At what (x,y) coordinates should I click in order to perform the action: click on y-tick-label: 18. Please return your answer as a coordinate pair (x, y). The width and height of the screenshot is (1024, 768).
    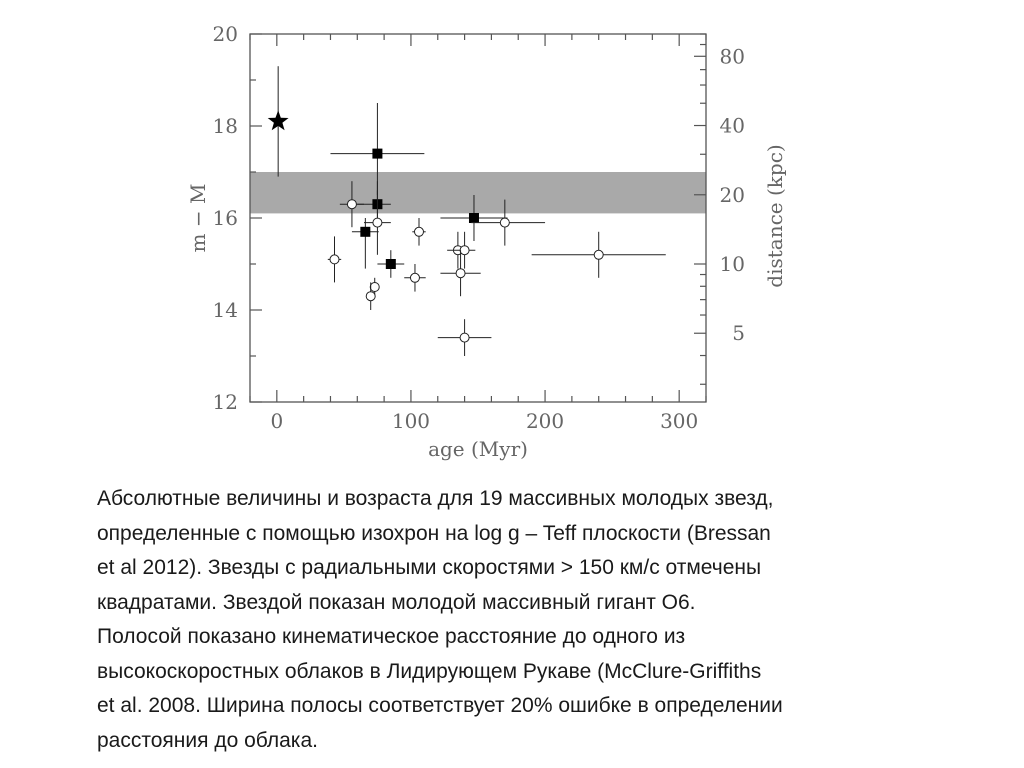
    Looking at the image, I should click on (225, 126).